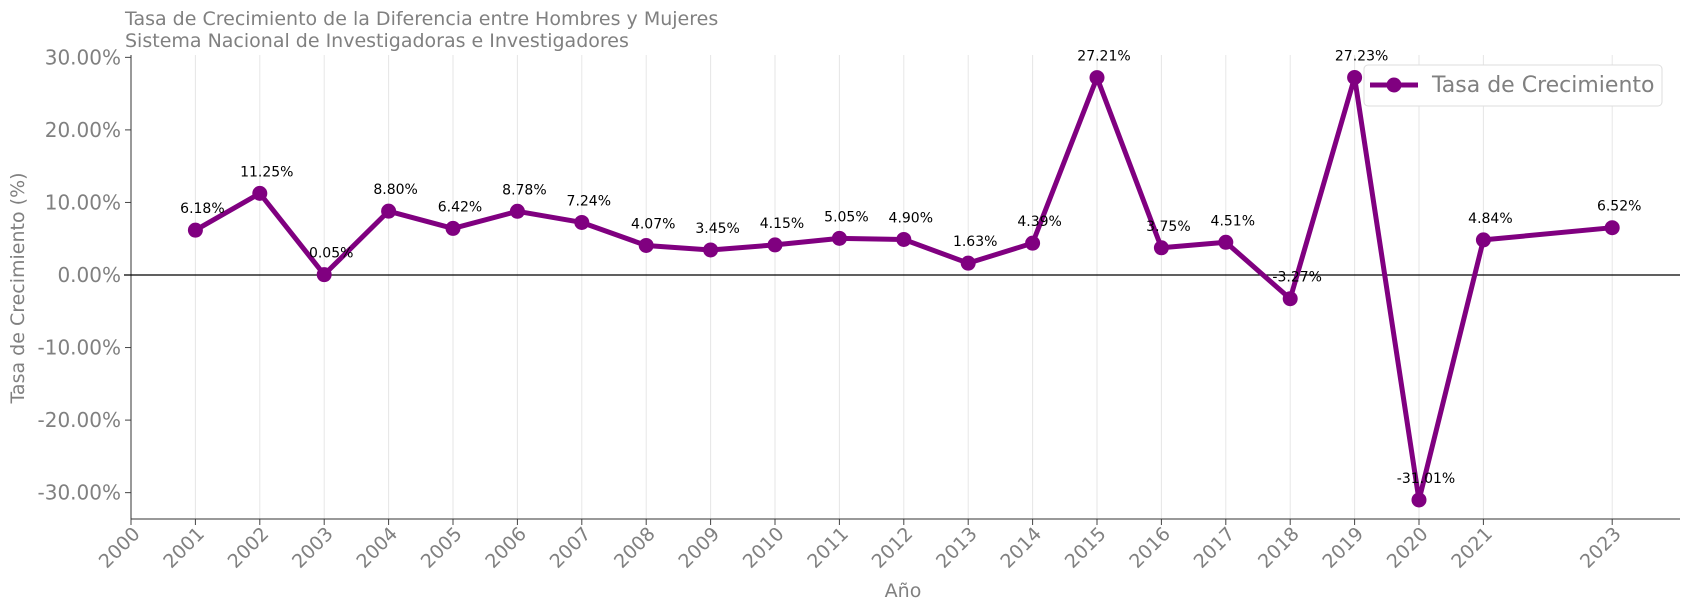 Image resolution: width=1685 pixels, height=610 pixels. What do you see at coordinates (377, 548) in the screenshot?
I see `x-tick-label: 2004` at bounding box center [377, 548].